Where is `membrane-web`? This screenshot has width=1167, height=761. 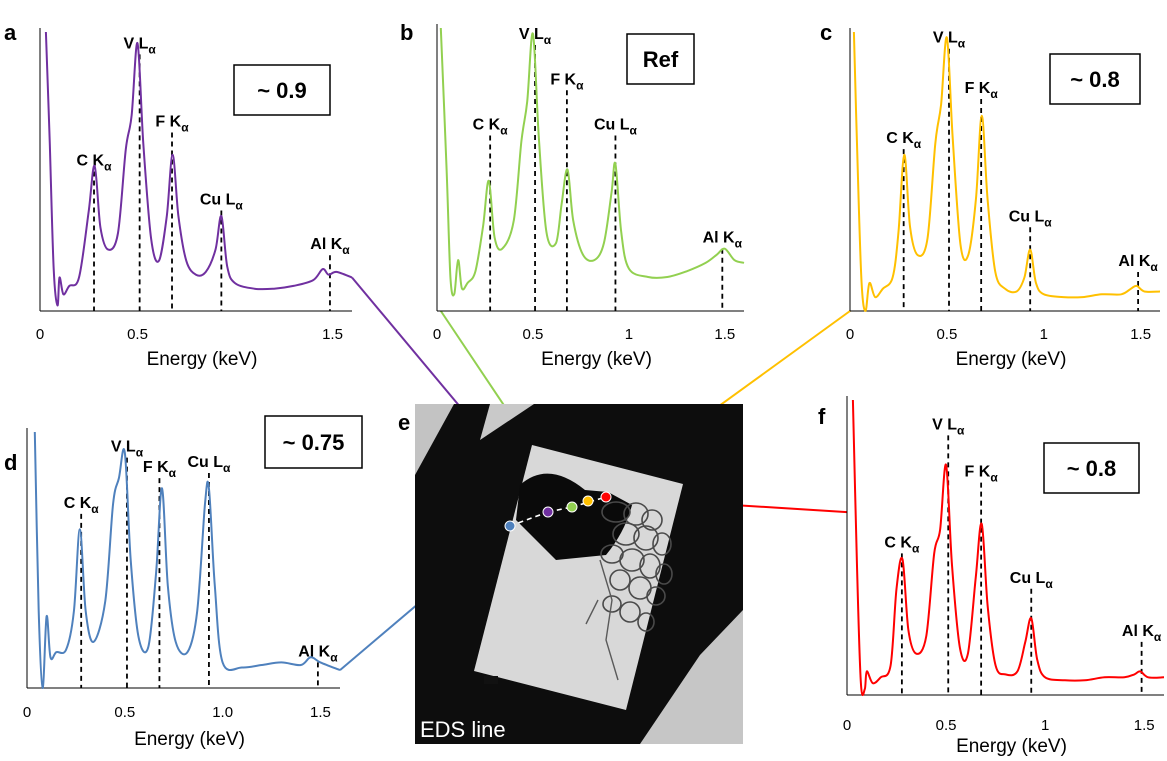 membrane-web is located at coordinates (578, 592).